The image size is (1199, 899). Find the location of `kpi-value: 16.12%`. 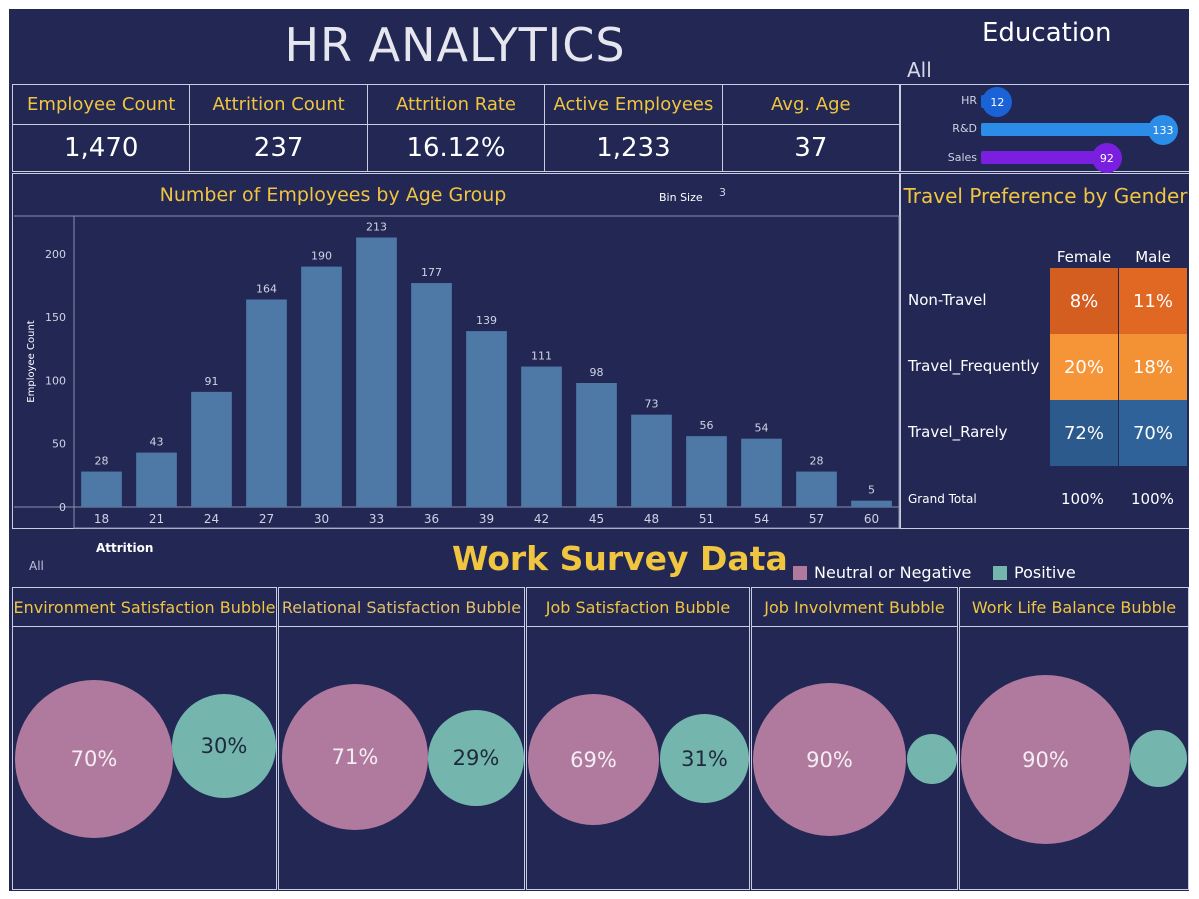

kpi-value: 16.12% is located at coordinates (456, 148).